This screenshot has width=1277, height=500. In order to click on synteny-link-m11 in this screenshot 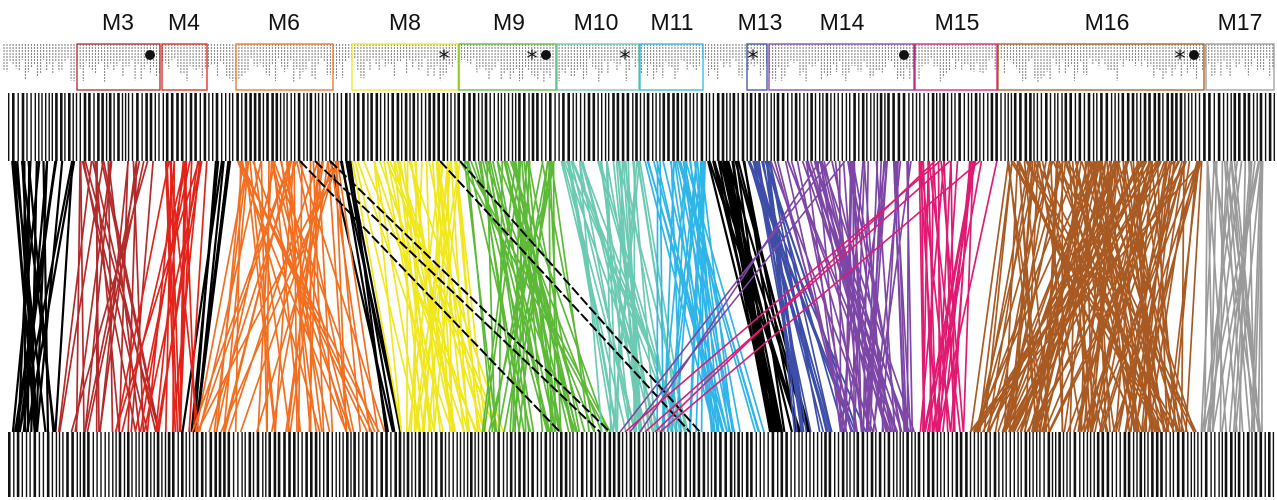, I will do `click(717, 296)`.